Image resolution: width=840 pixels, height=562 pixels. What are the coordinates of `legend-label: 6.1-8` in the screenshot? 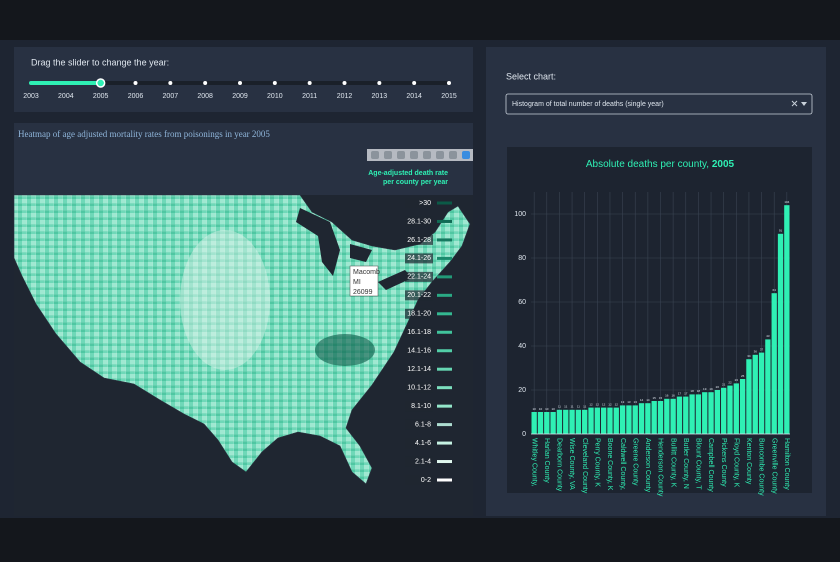 It's located at (423, 424).